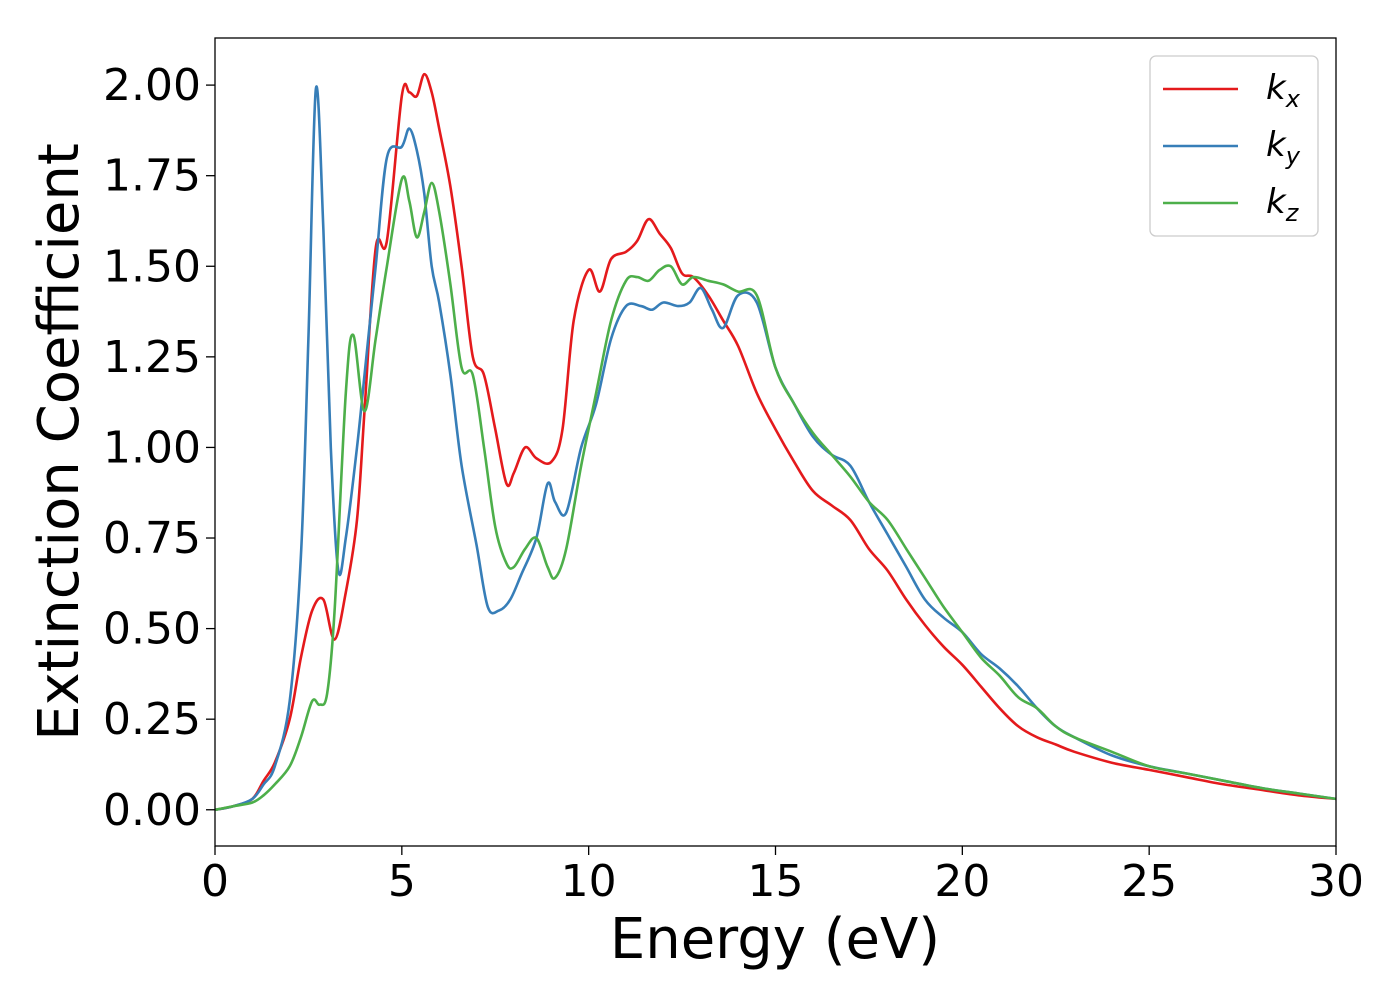  What do you see at coordinates (152, 538) in the screenshot?
I see `y-tick-label: 0.75` at bounding box center [152, 538].